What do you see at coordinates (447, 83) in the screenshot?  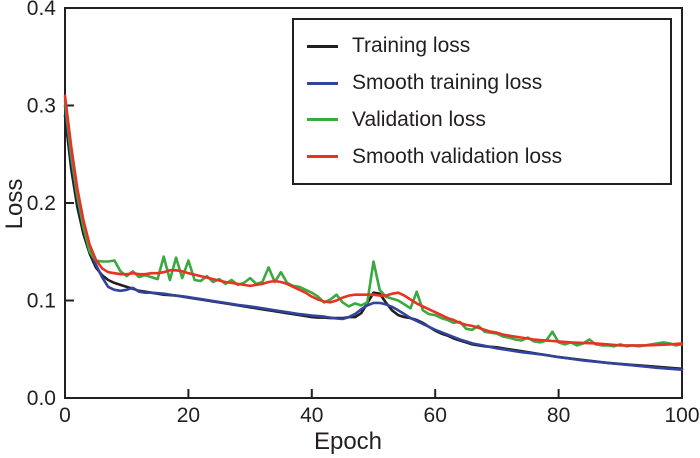 I see `legend-label: Smooth training loss` at bounding box center [447, 83].